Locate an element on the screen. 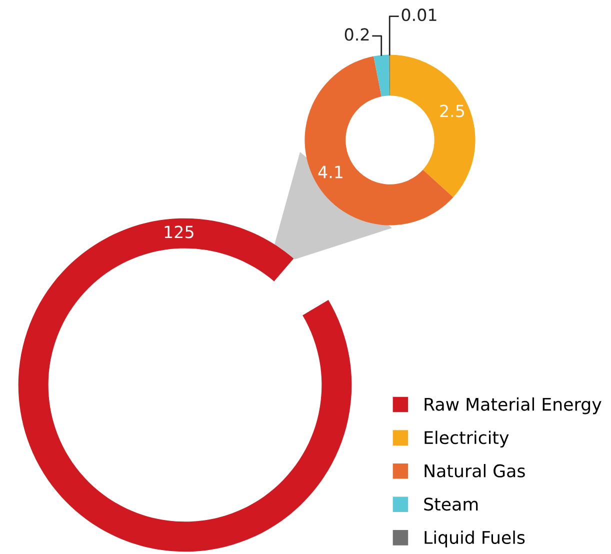 This screenshot has height=554, width=611. legend-label: Steam is located at coordinates (451, 504).